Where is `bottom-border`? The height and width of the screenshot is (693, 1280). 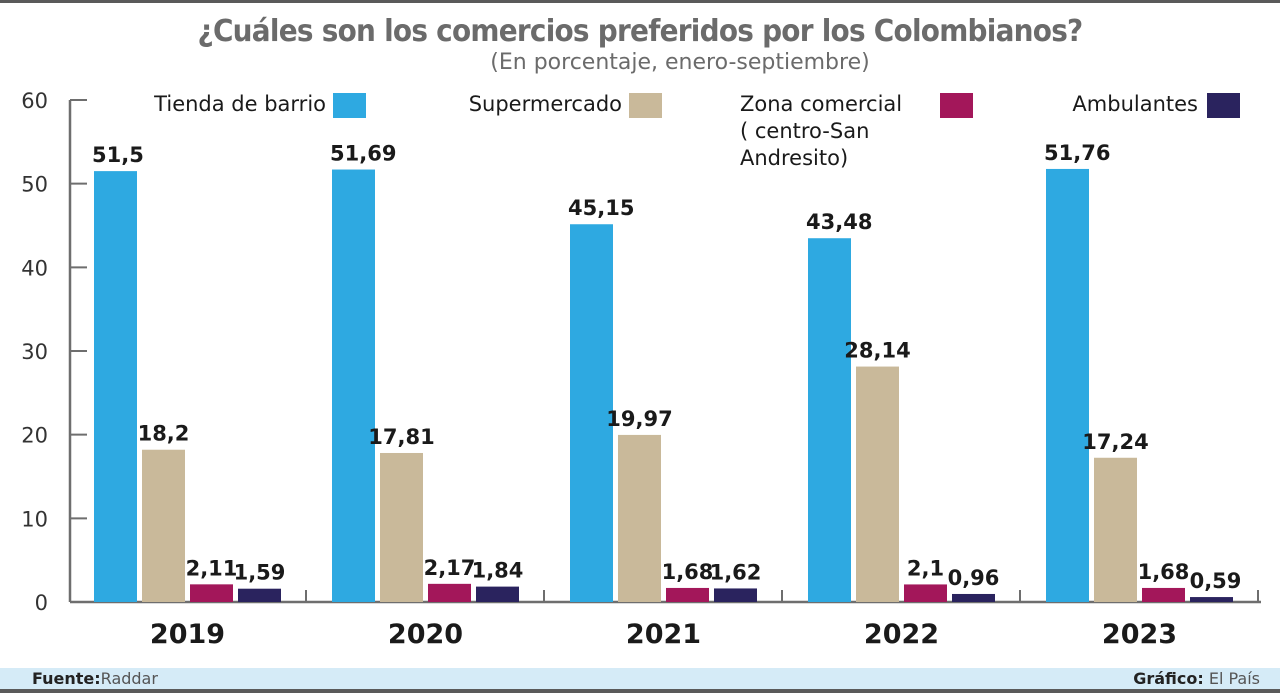 bottom-border is located at coordinates (640, 691).